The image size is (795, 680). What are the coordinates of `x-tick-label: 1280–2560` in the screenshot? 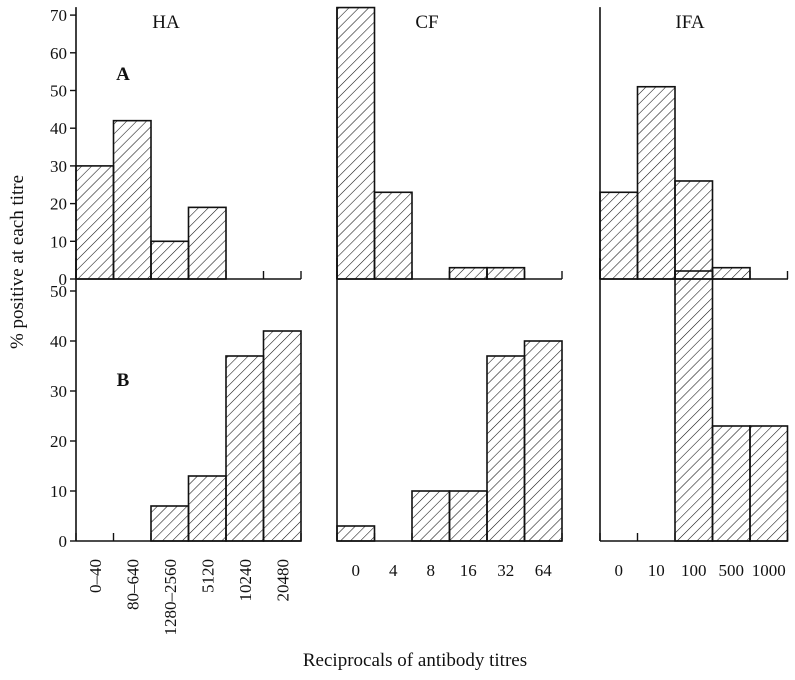 It's located at (170, 597).